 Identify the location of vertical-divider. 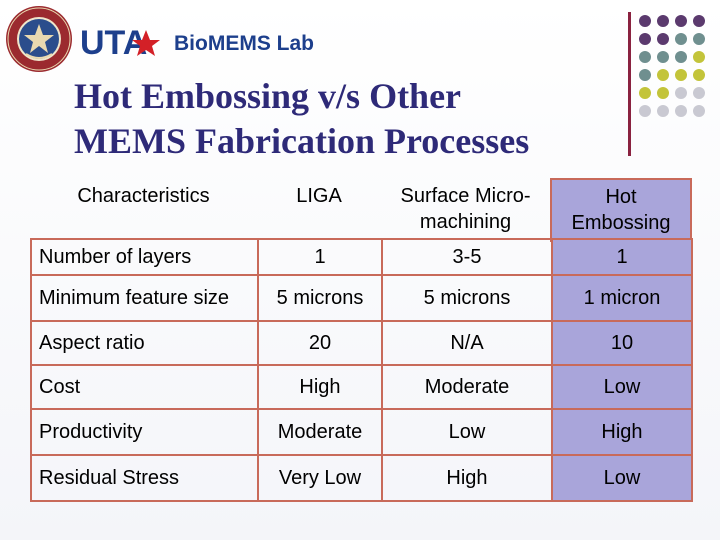
(629, 84).